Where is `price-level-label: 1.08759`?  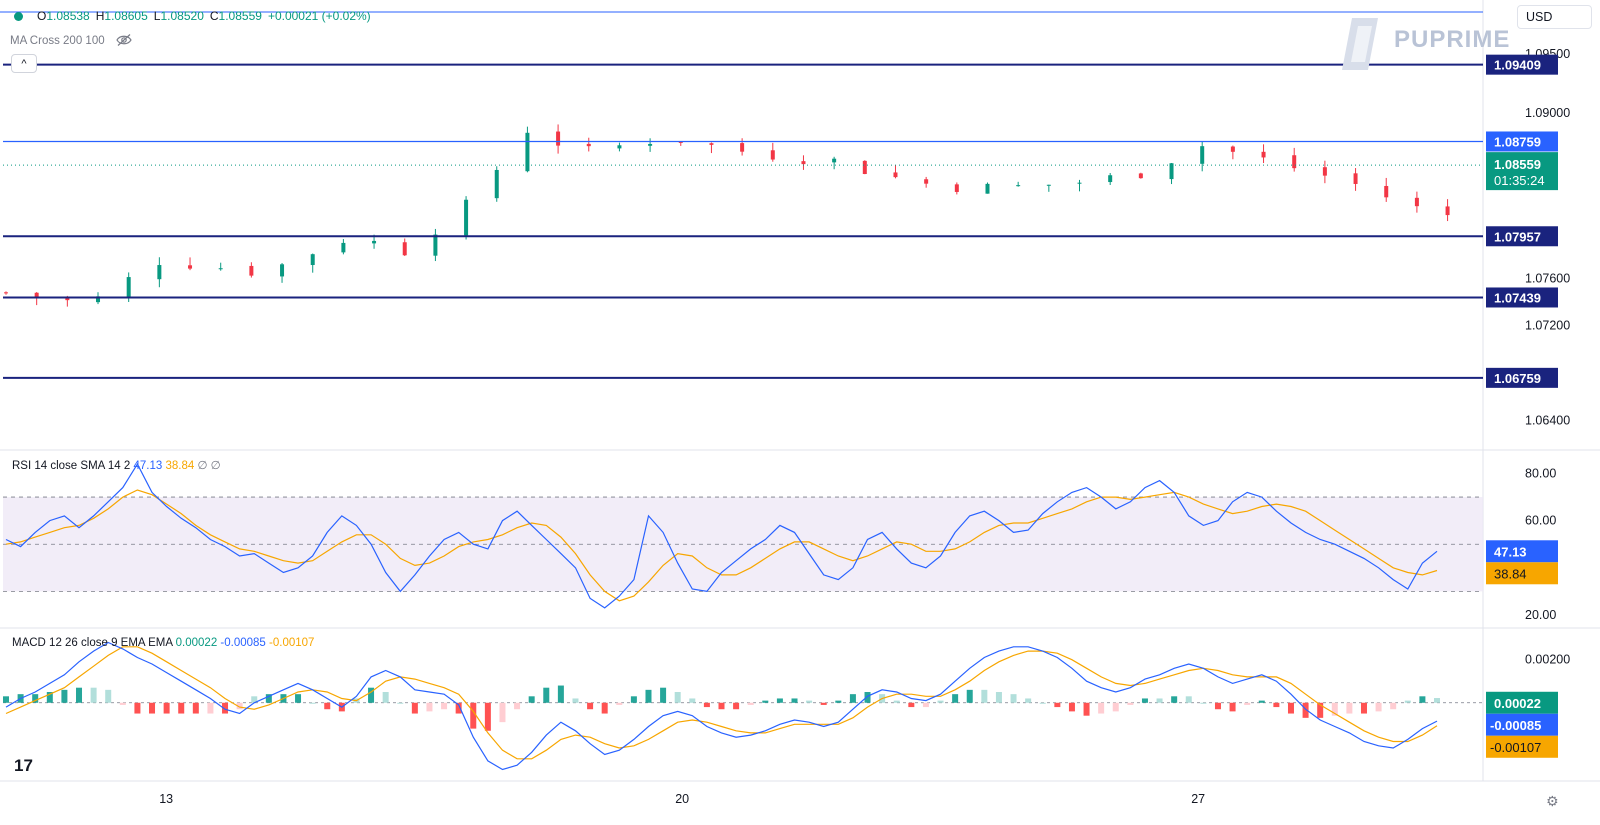 price-level-label: 1.08759 is located at coordinates (1517, 141).